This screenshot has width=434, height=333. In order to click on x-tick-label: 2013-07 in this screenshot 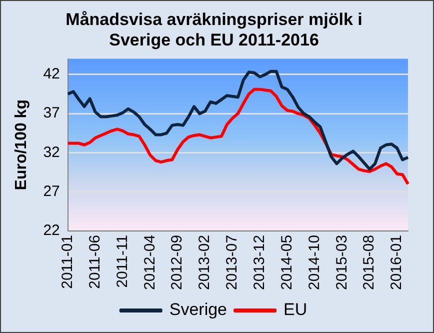, I will do `click(232, 262)`.